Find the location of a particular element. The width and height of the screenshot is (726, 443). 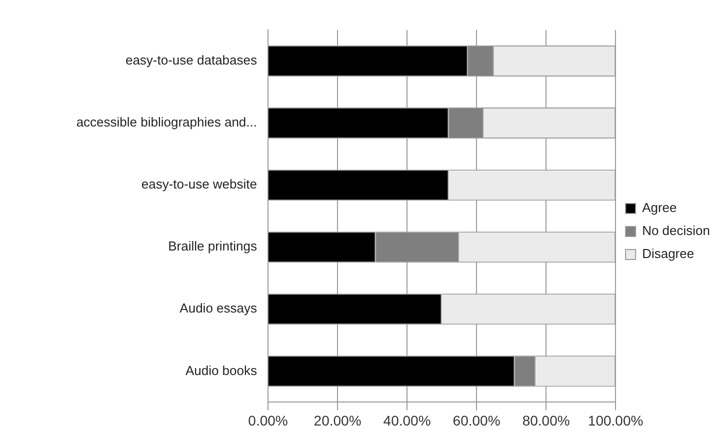

y-tick-label: Audio books is located at coordinates (221, 370).